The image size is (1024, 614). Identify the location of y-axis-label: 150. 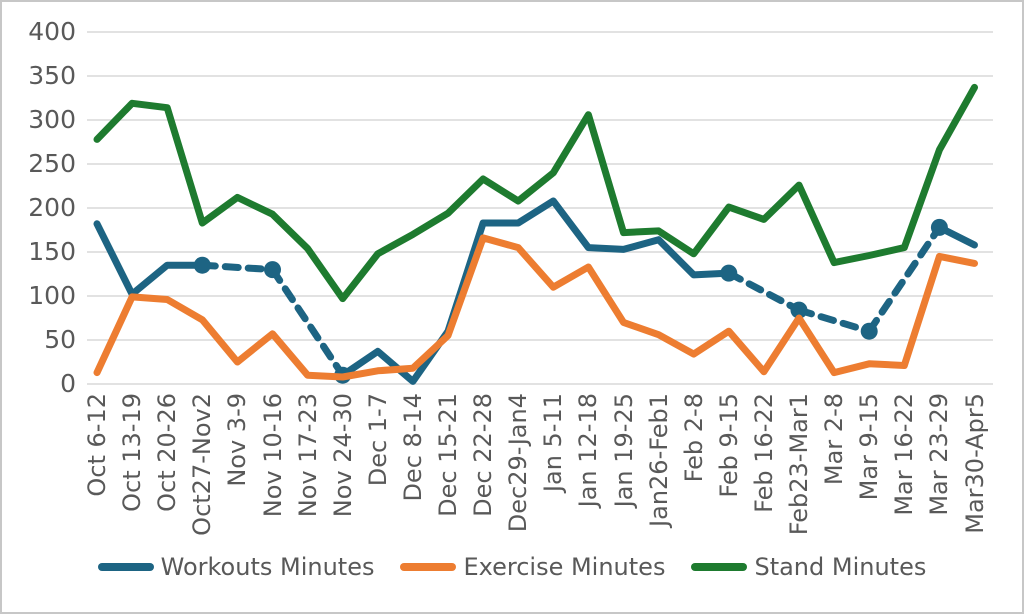
(52, 251).